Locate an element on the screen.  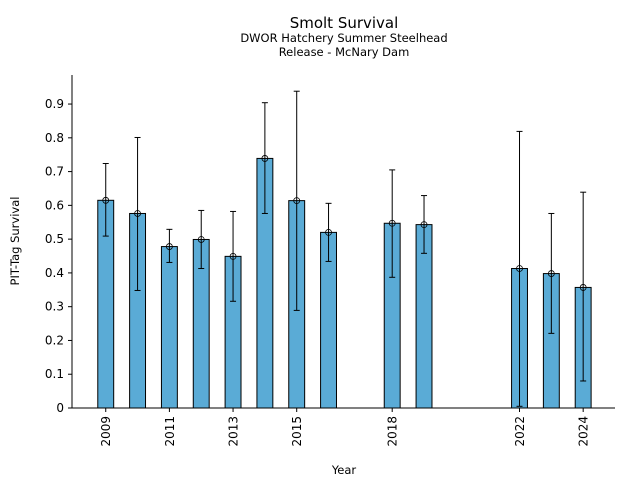
chart-title: Smolt Survival is located at coordinates (344, 23).